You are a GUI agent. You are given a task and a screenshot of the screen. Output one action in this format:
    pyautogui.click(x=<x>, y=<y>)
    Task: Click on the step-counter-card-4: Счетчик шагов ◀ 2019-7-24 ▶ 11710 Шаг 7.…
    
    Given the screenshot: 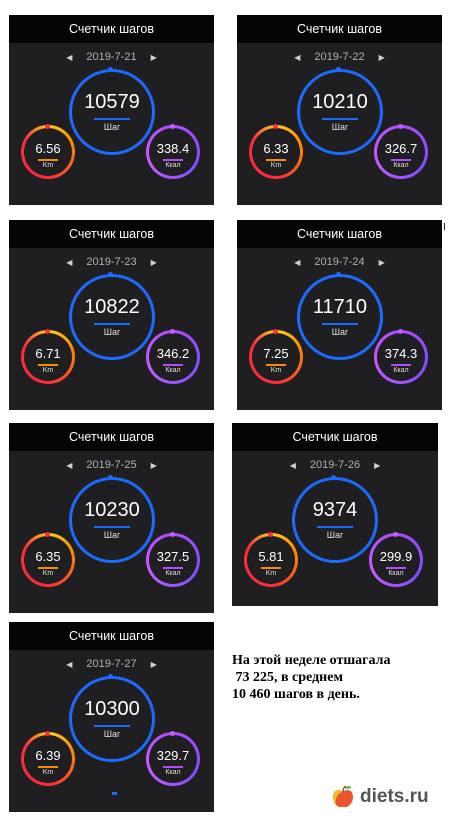 What is the action you would take?
    pyautogui.click(x=339, y=315)
    